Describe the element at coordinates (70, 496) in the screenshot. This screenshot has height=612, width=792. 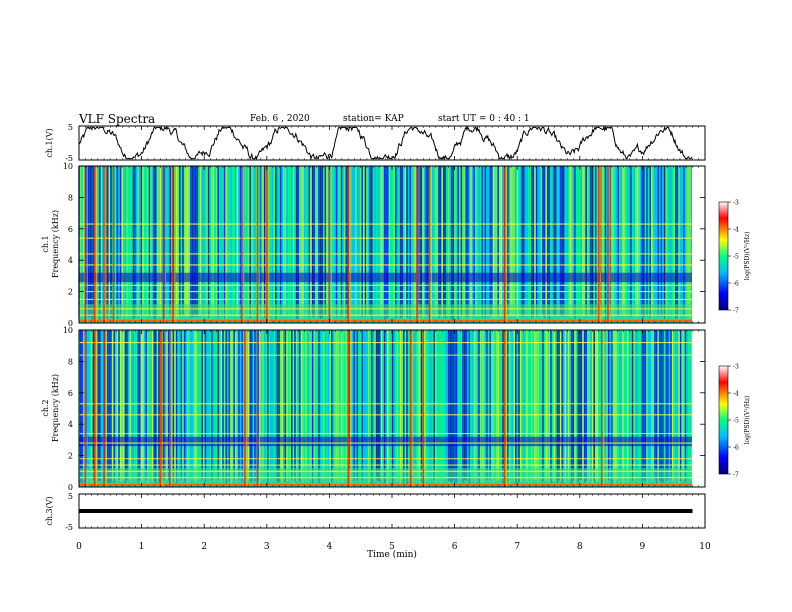
I see `ch3-ytick-top: 5` at that location.